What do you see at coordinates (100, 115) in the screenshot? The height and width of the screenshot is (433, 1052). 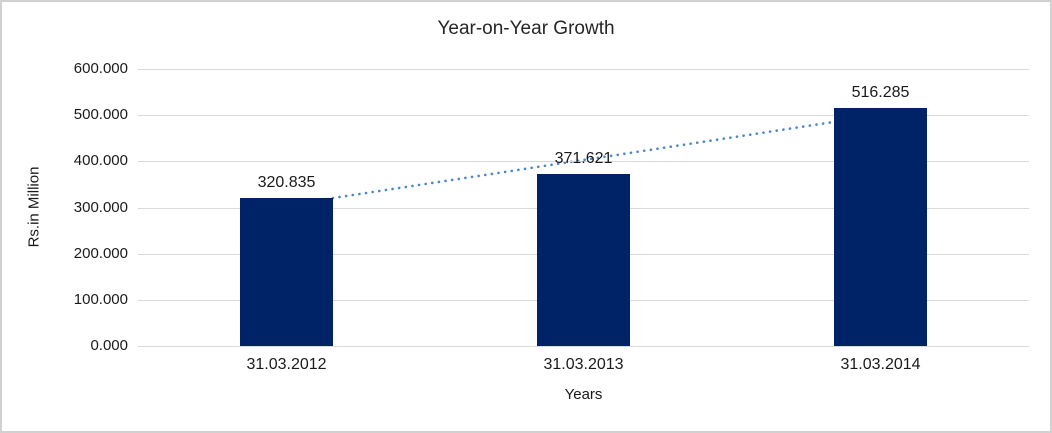 I see `y-tick-label: 500.000` at bounding box center [100, 115].